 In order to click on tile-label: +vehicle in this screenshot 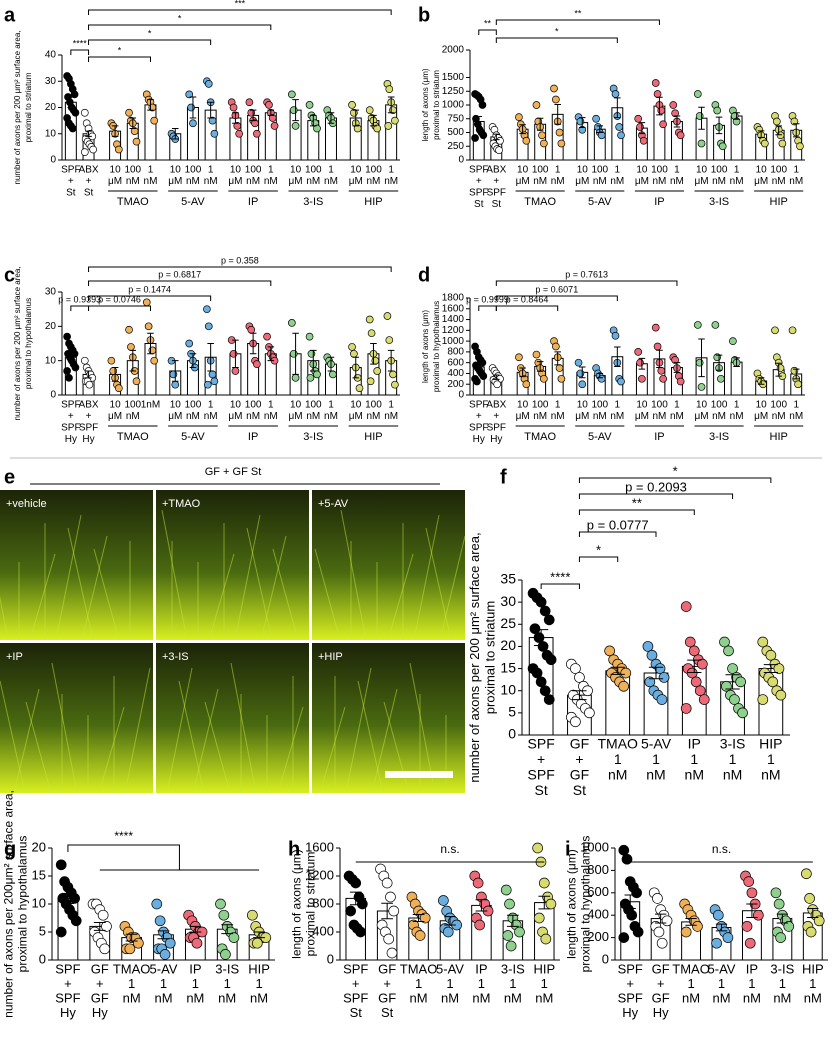, I will do `click(26, 504)`.